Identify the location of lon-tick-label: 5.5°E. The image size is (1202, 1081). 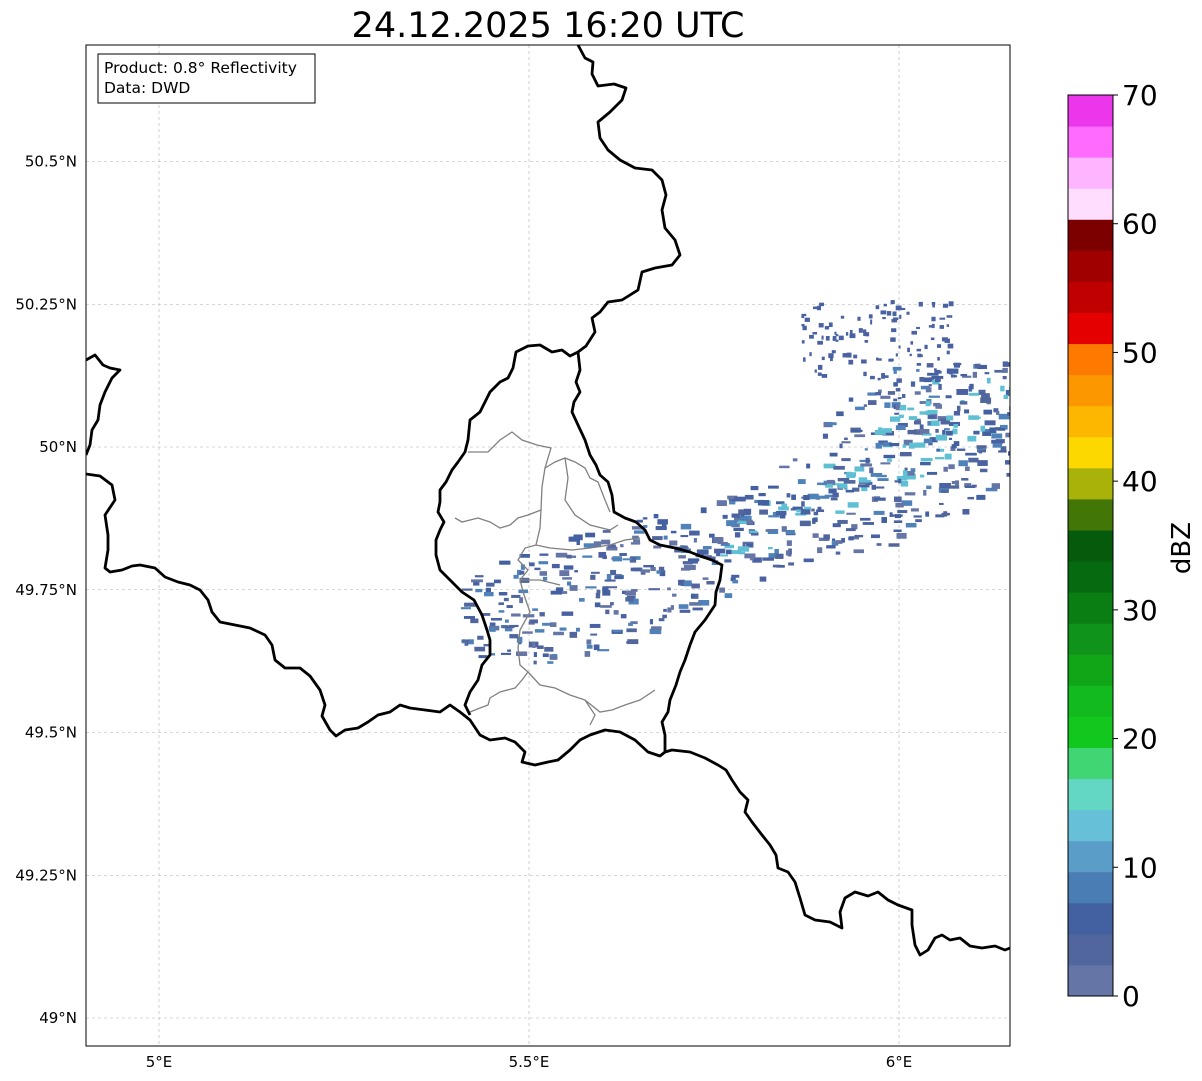
(529, 1062).